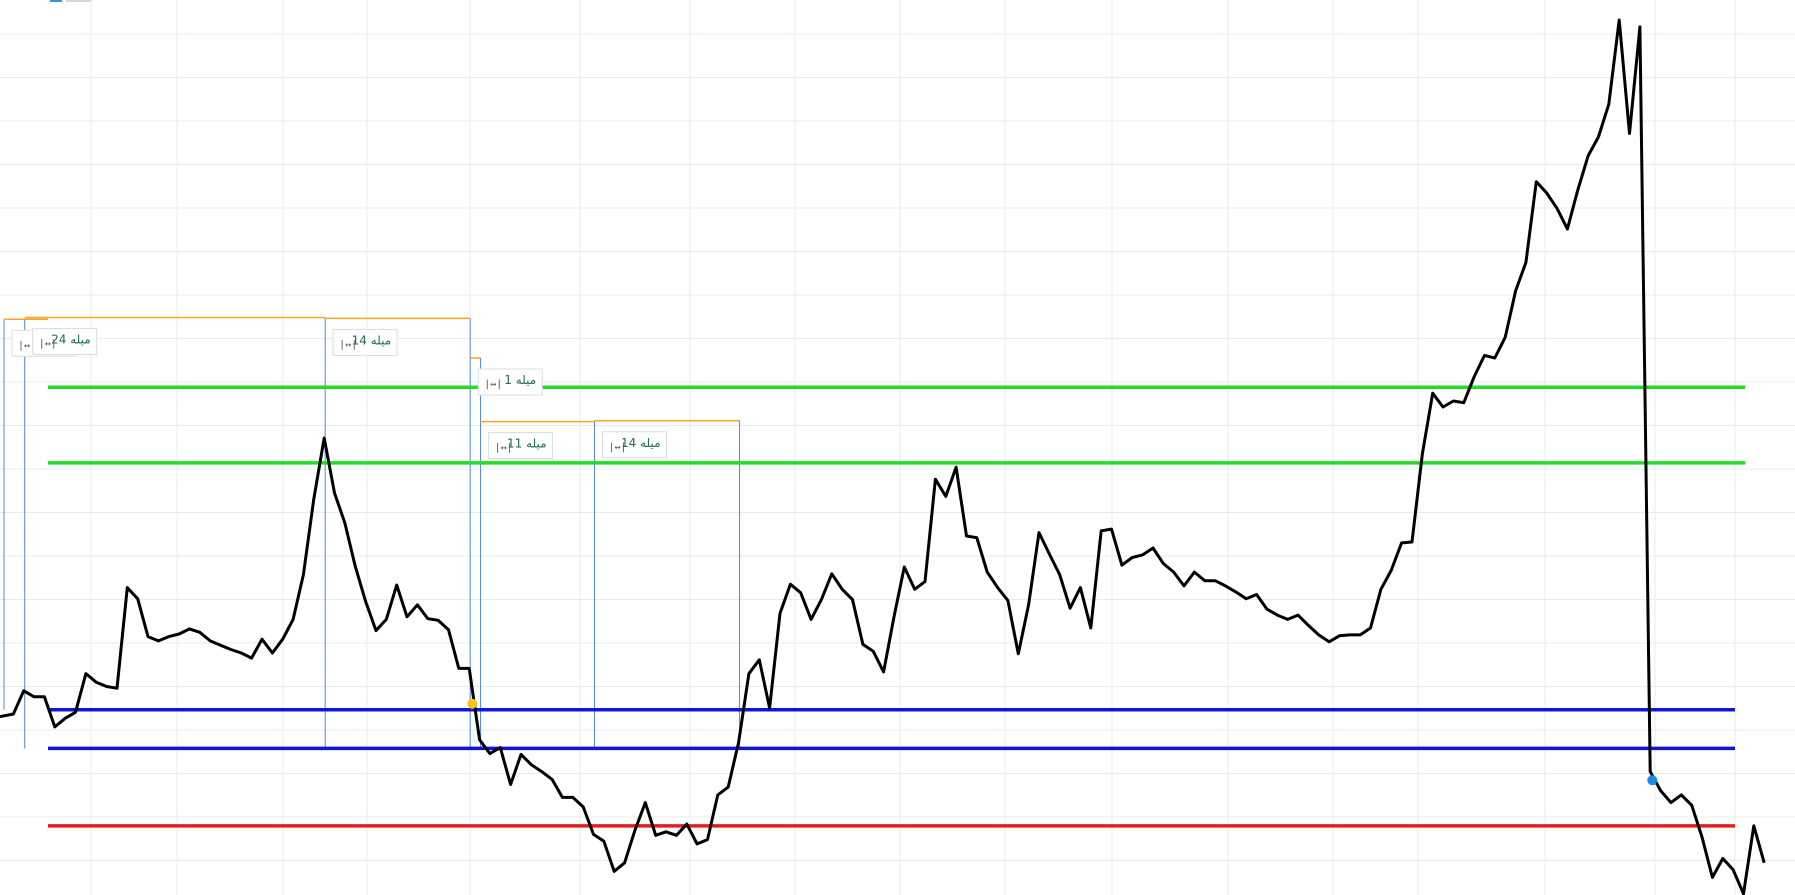  Describe the element at coordinates (75, 1) in the screenshot. I see `top-left-marker` at that location.